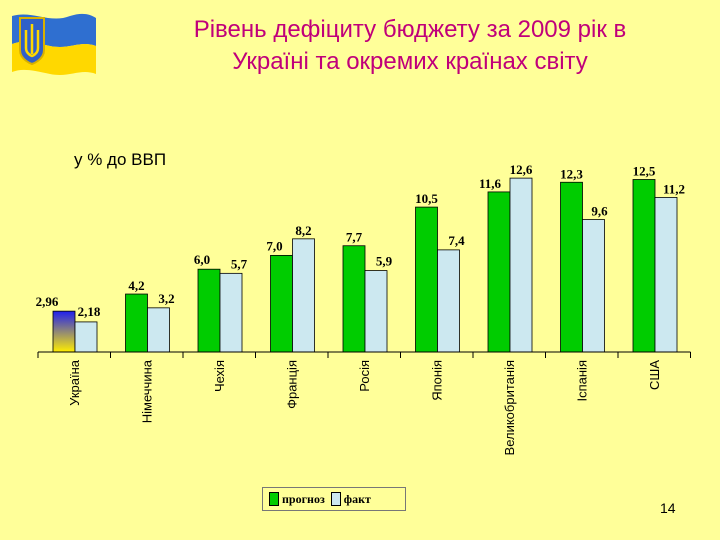  I want to click on category-label-7: Іспанія, so click(582, 381).